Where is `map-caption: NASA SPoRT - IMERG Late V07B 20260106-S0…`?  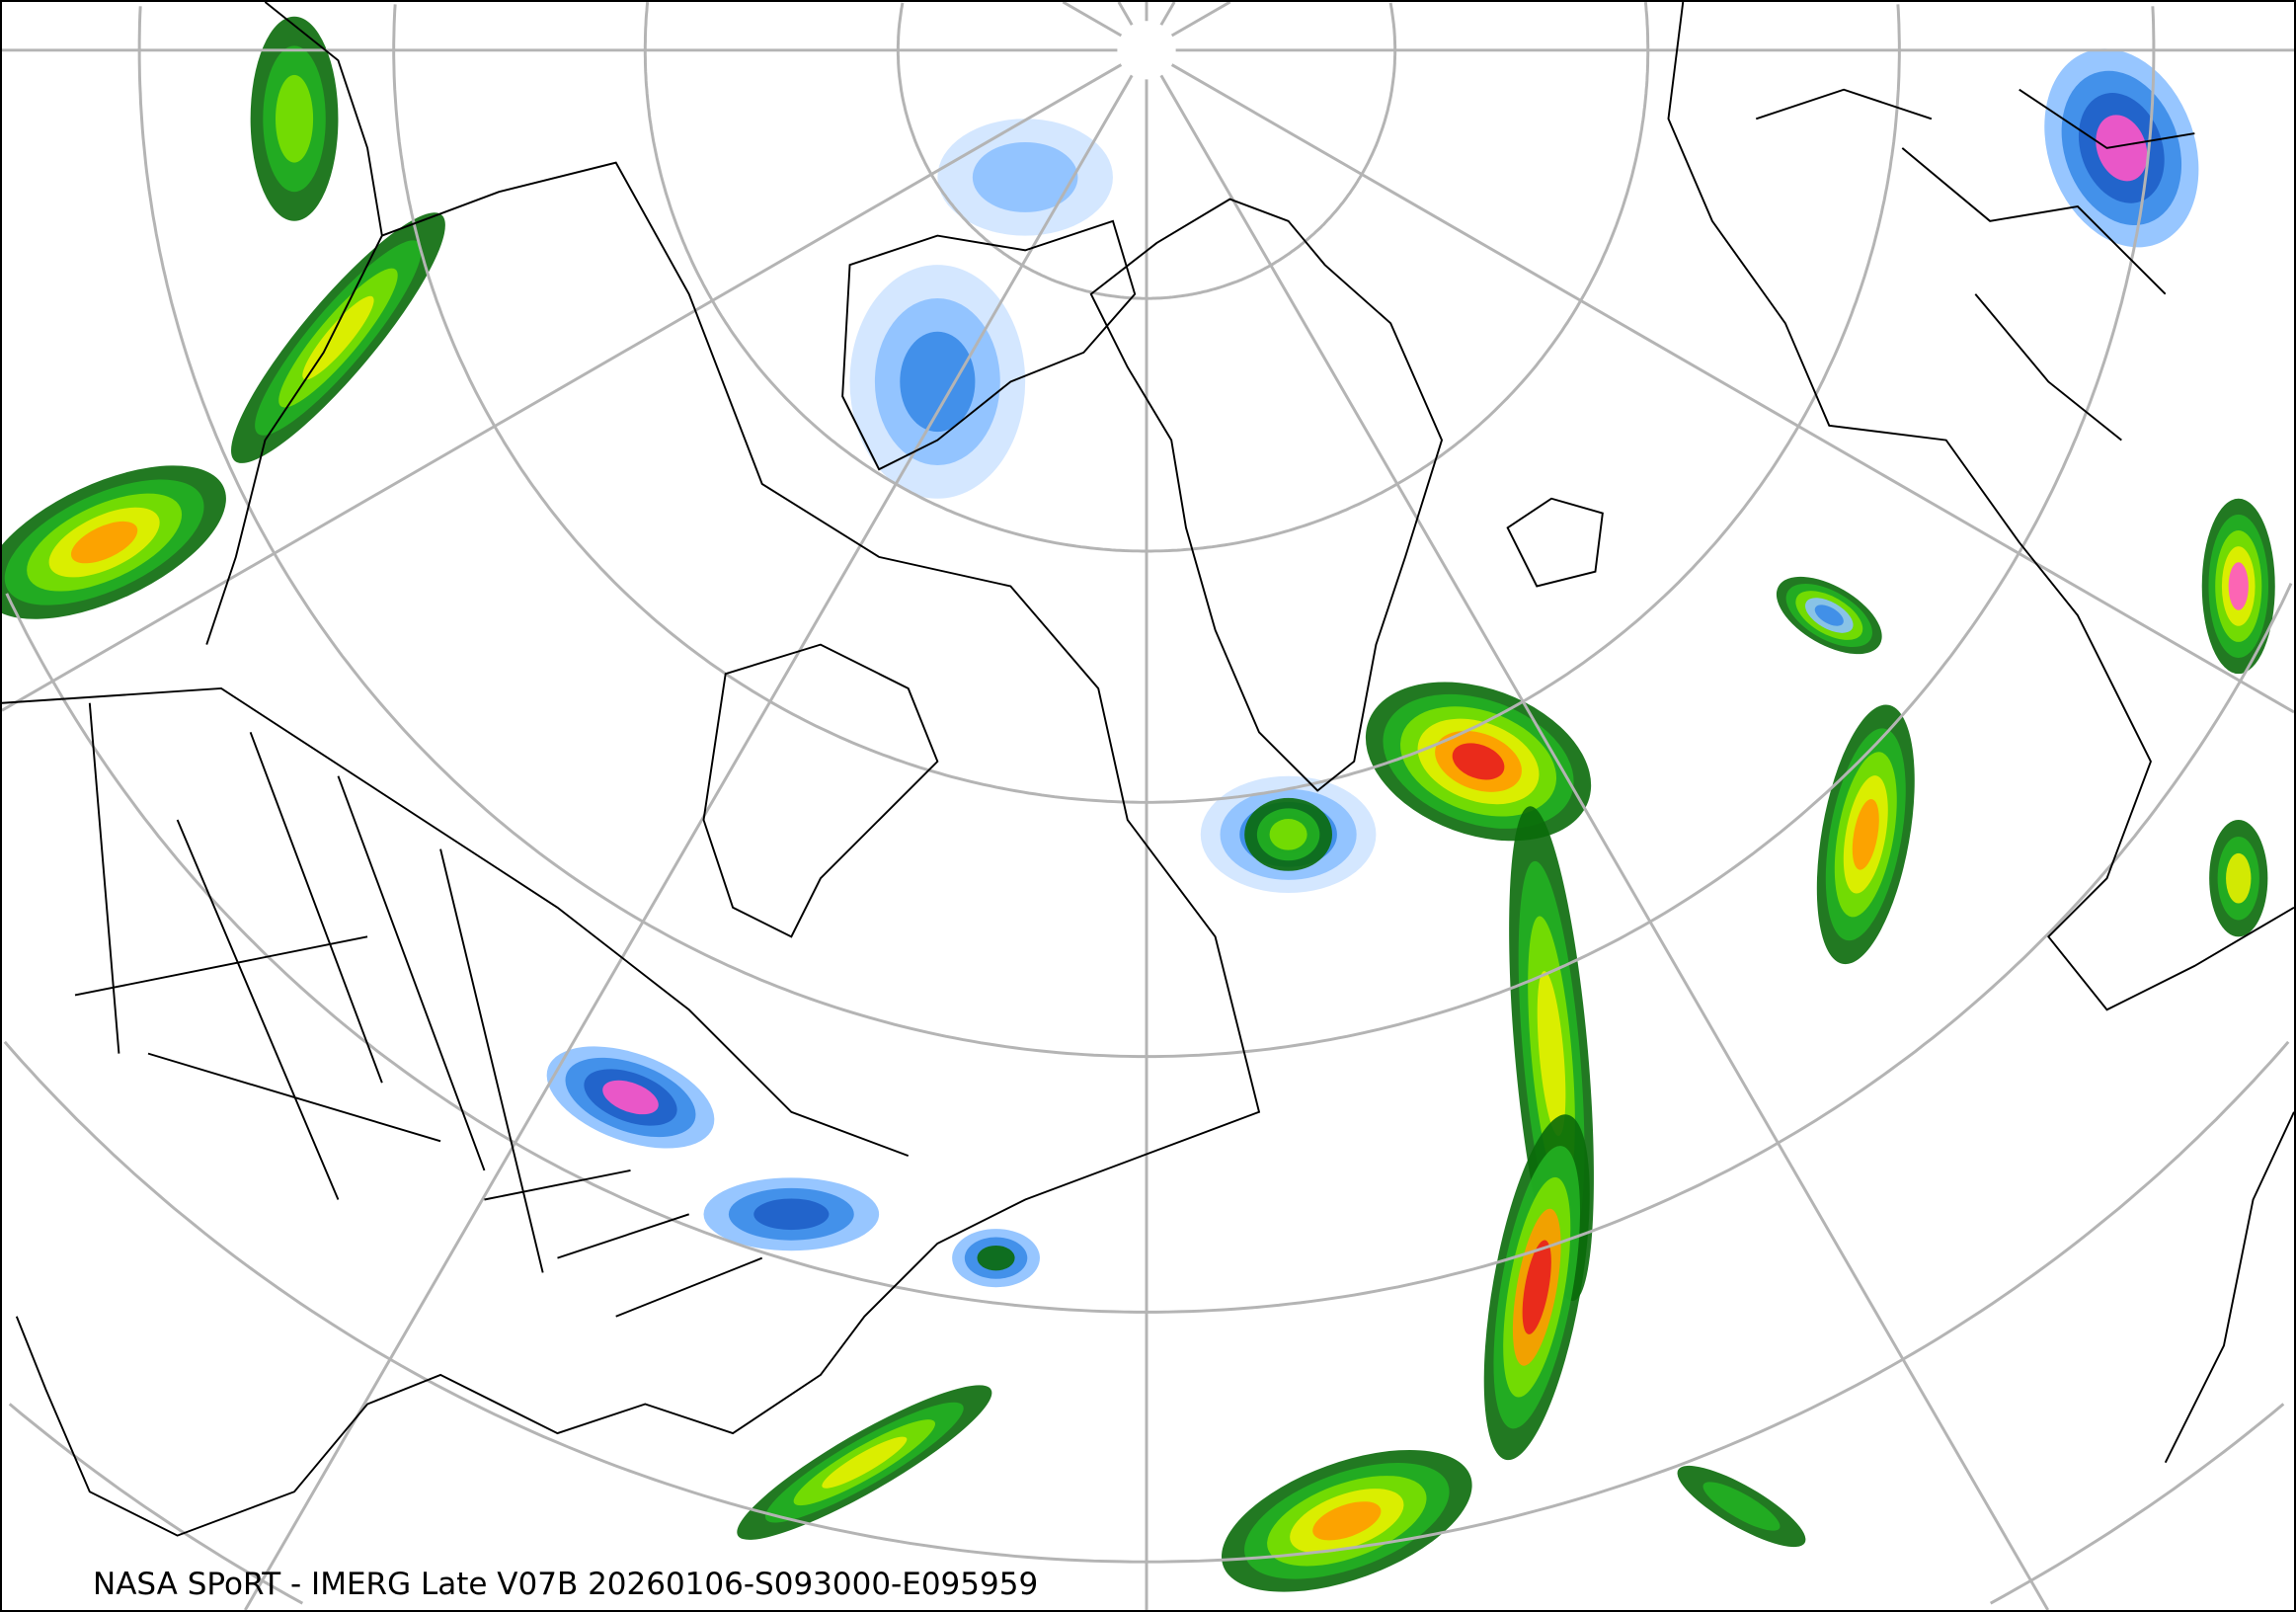
map-caption: NASA SPoRT - IMERG Late V07B 20260106-S0… is located at coordinates (566, 1585).